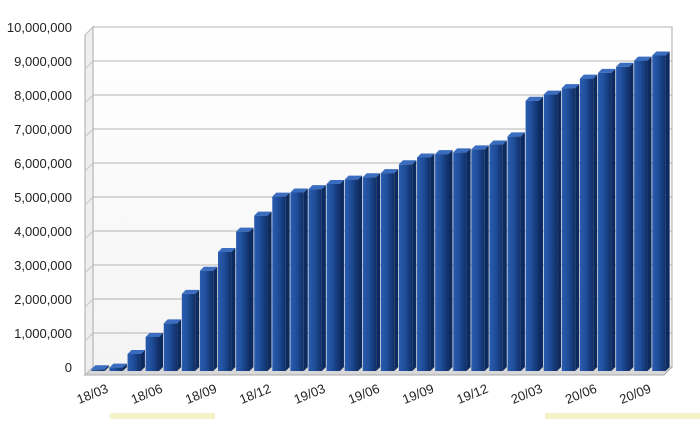 The image size is (700, 424). Describe the element at coordinates (43, 231) in the screenshot. I see `y-tick-label: 4,000,000` at that location.